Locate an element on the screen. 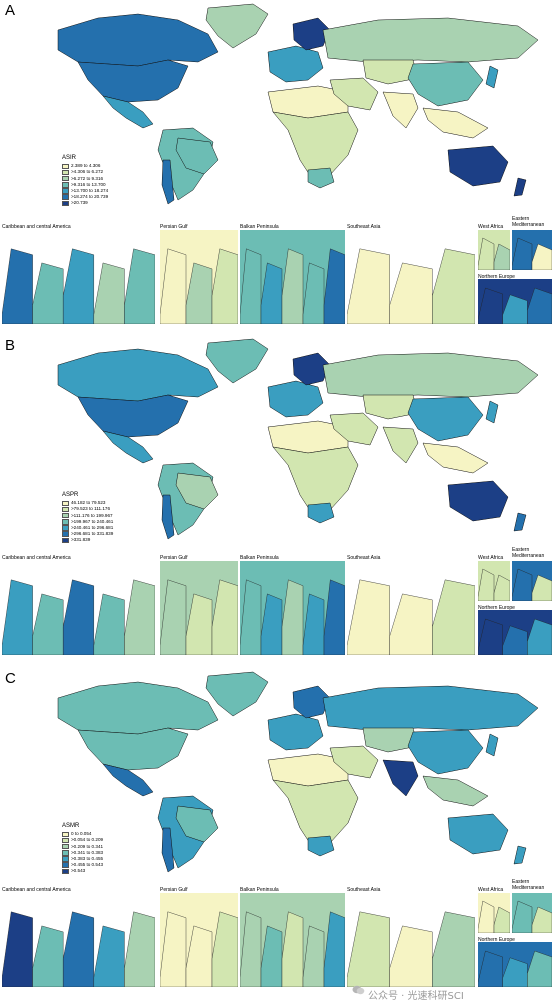  region-north_america is located at coordinates (133, 81).